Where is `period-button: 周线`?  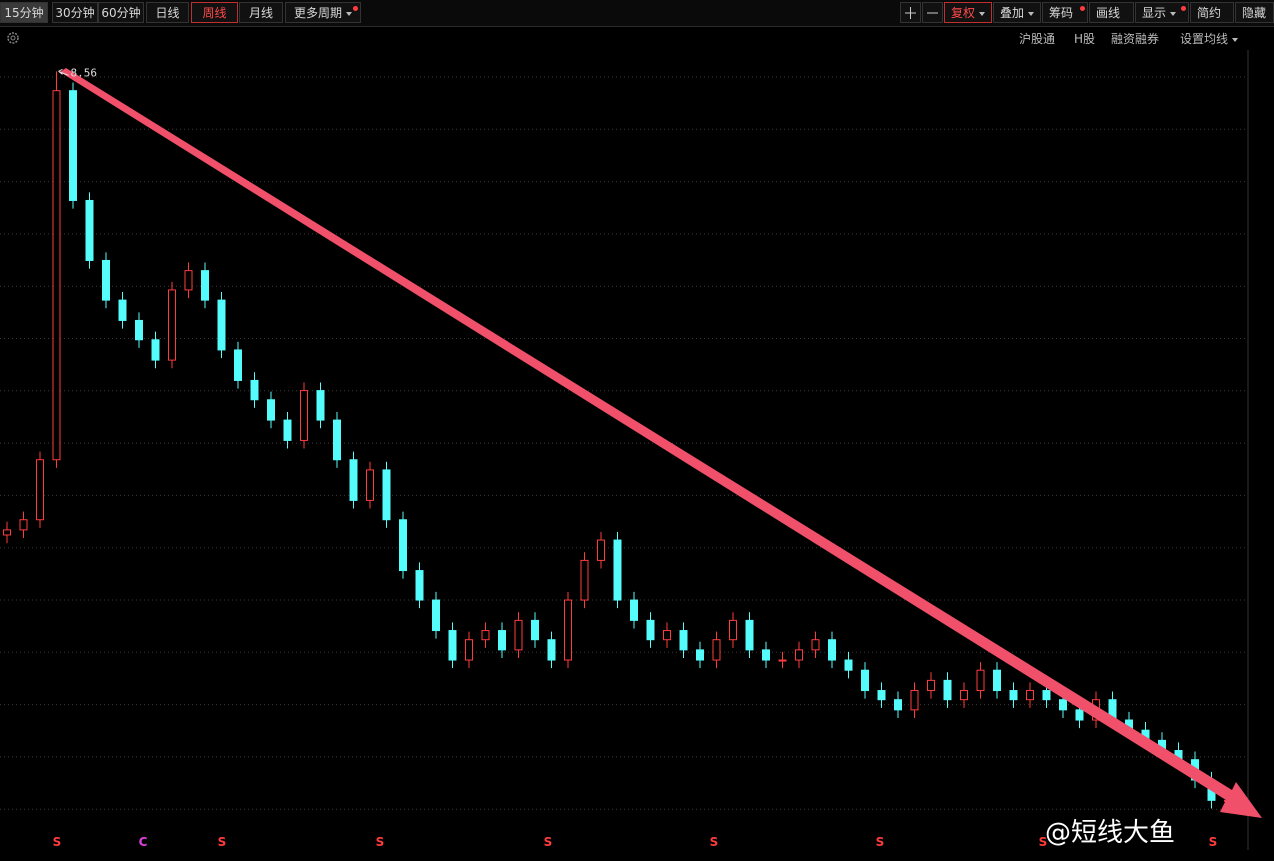 period-button: 周线 is located at coordinates (214, 12).